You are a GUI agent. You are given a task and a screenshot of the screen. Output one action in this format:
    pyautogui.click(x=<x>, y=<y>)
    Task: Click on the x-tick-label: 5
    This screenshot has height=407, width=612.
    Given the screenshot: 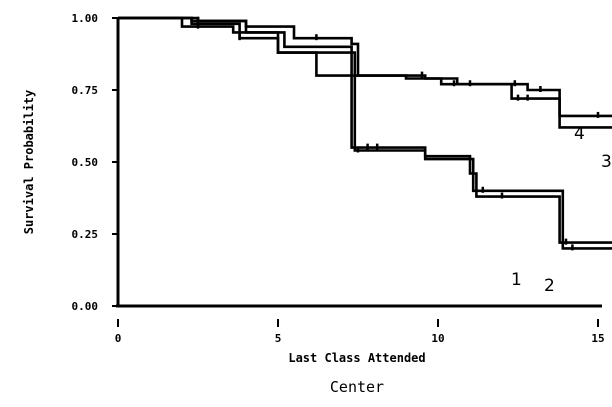 What is the action you would take?
    pyautogui.click(x=278, y=338)
    